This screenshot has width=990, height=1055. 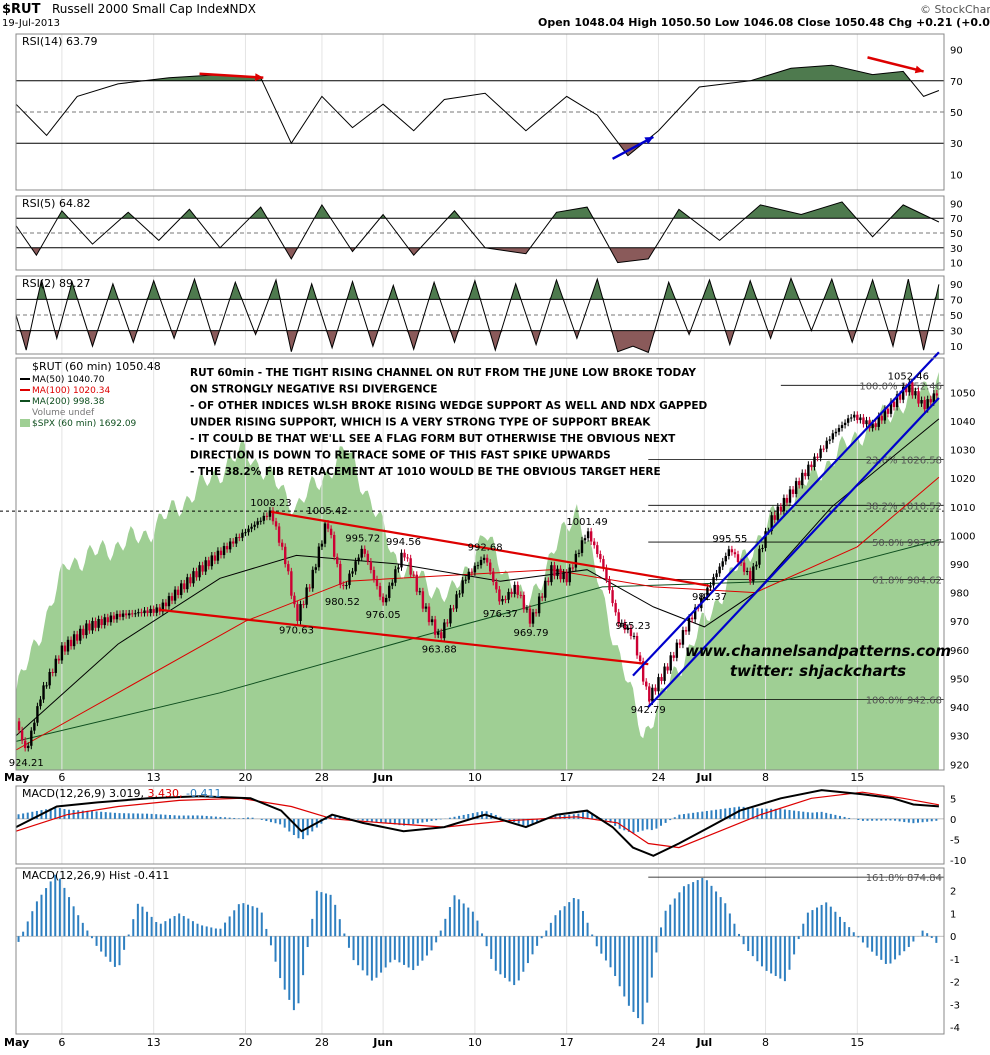 I want to click on hist-fib-label: 161.8% 874.84, so click(x=904, y=878).